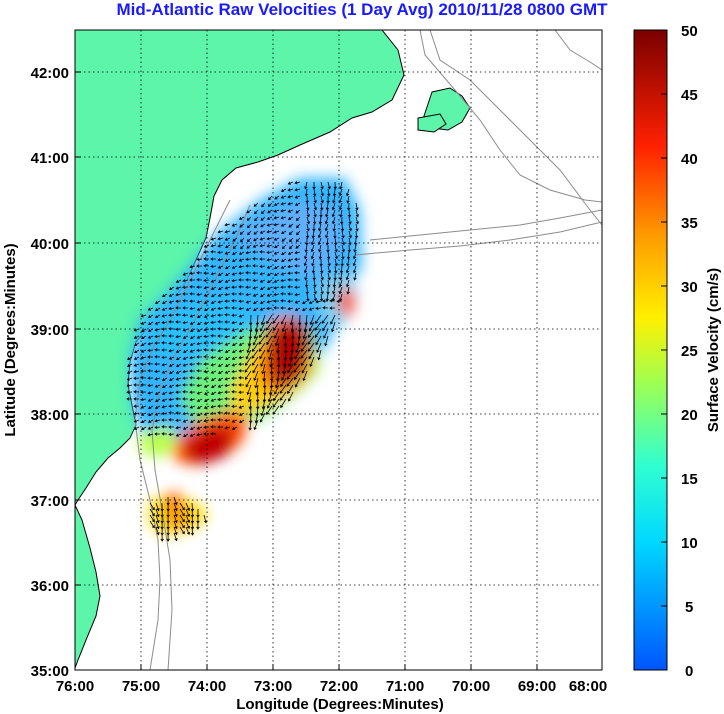  Describe the element at coordinates (405, 686) in the screenshot. I see `x-tick-label: 71:00` at that location.